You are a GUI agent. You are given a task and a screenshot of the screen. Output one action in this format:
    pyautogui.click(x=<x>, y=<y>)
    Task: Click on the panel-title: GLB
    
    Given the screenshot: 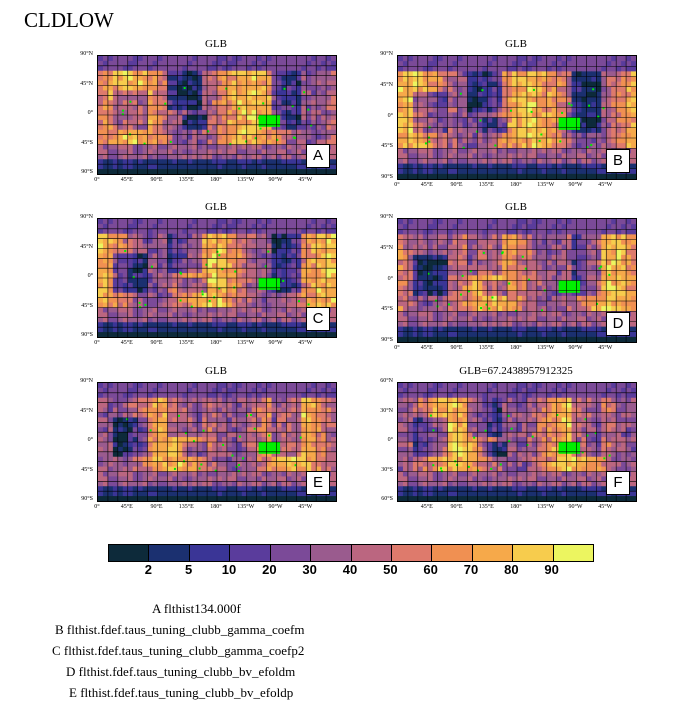 What is the action you would take?
    pyautogui.click(x=516, y=44)
    